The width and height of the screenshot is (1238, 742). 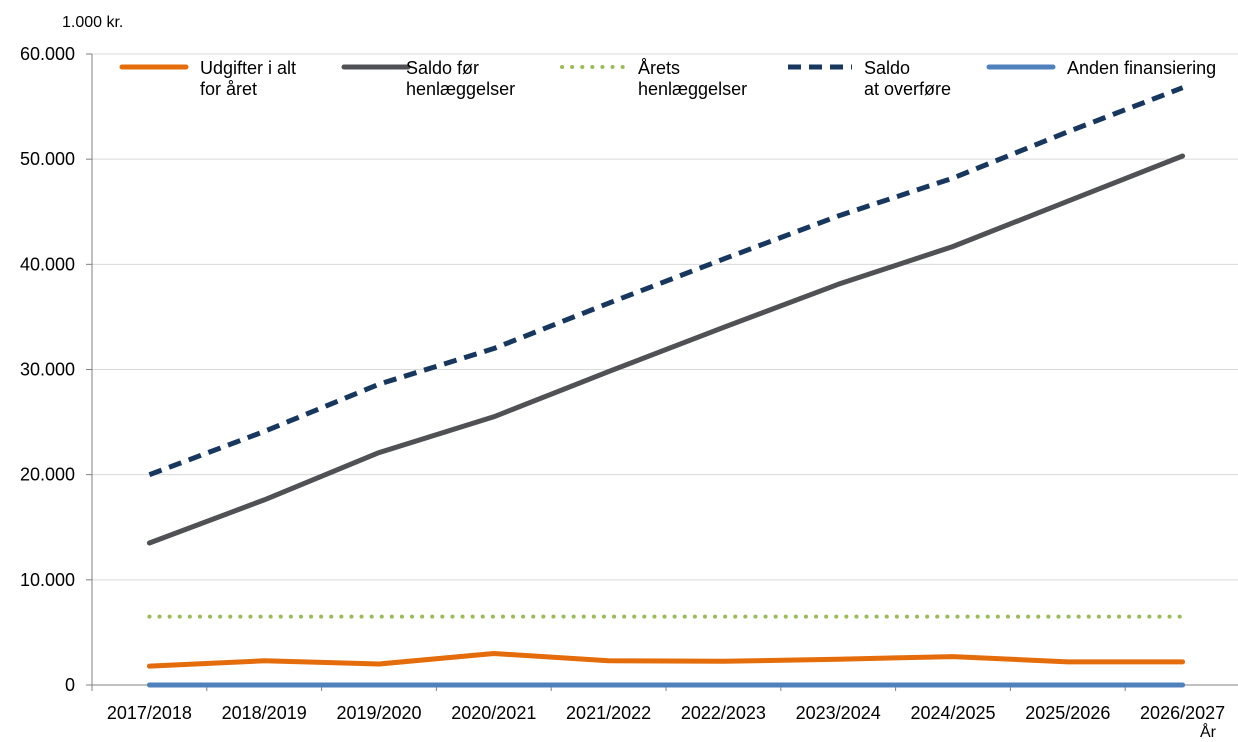 I want to click on x-tick-label: 2017/2018, so click(x=149, y=713).